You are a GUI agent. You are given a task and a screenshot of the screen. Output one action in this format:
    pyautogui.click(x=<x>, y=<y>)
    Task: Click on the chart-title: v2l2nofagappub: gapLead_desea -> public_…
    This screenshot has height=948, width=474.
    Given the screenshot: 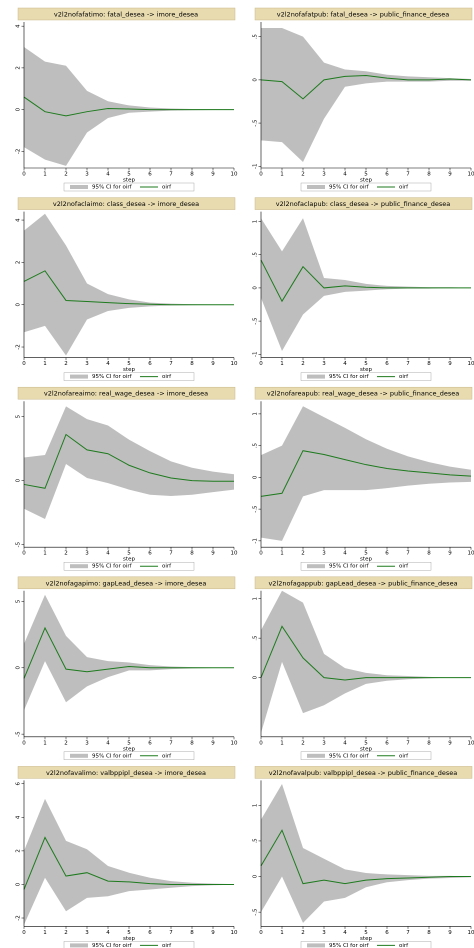 What is the action you would take?
    pyautogui.click(x=362, y=583)
    